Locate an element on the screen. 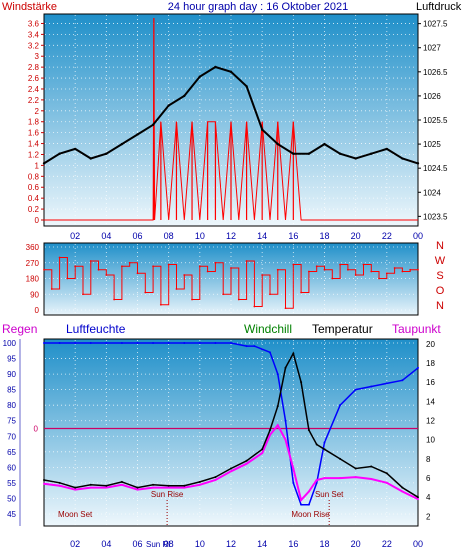 This screenshot has width=462, height=550. x-tick-label: 04 is located at coordinates (106, 544).